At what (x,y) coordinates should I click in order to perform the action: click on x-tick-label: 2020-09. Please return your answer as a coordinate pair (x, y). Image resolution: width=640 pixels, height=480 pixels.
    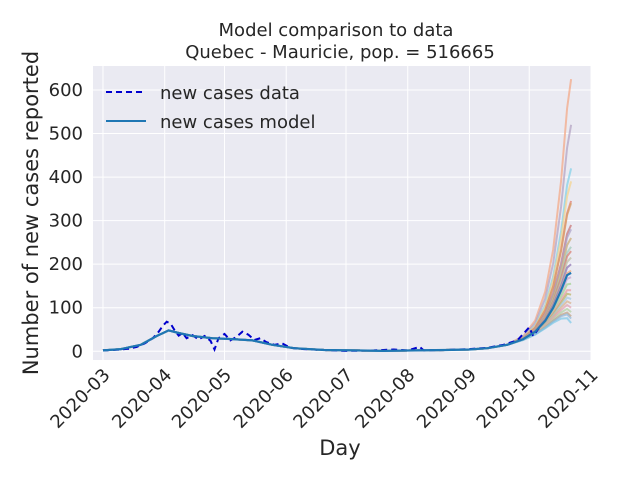
    Looking at the image, I should click on (447, 399).